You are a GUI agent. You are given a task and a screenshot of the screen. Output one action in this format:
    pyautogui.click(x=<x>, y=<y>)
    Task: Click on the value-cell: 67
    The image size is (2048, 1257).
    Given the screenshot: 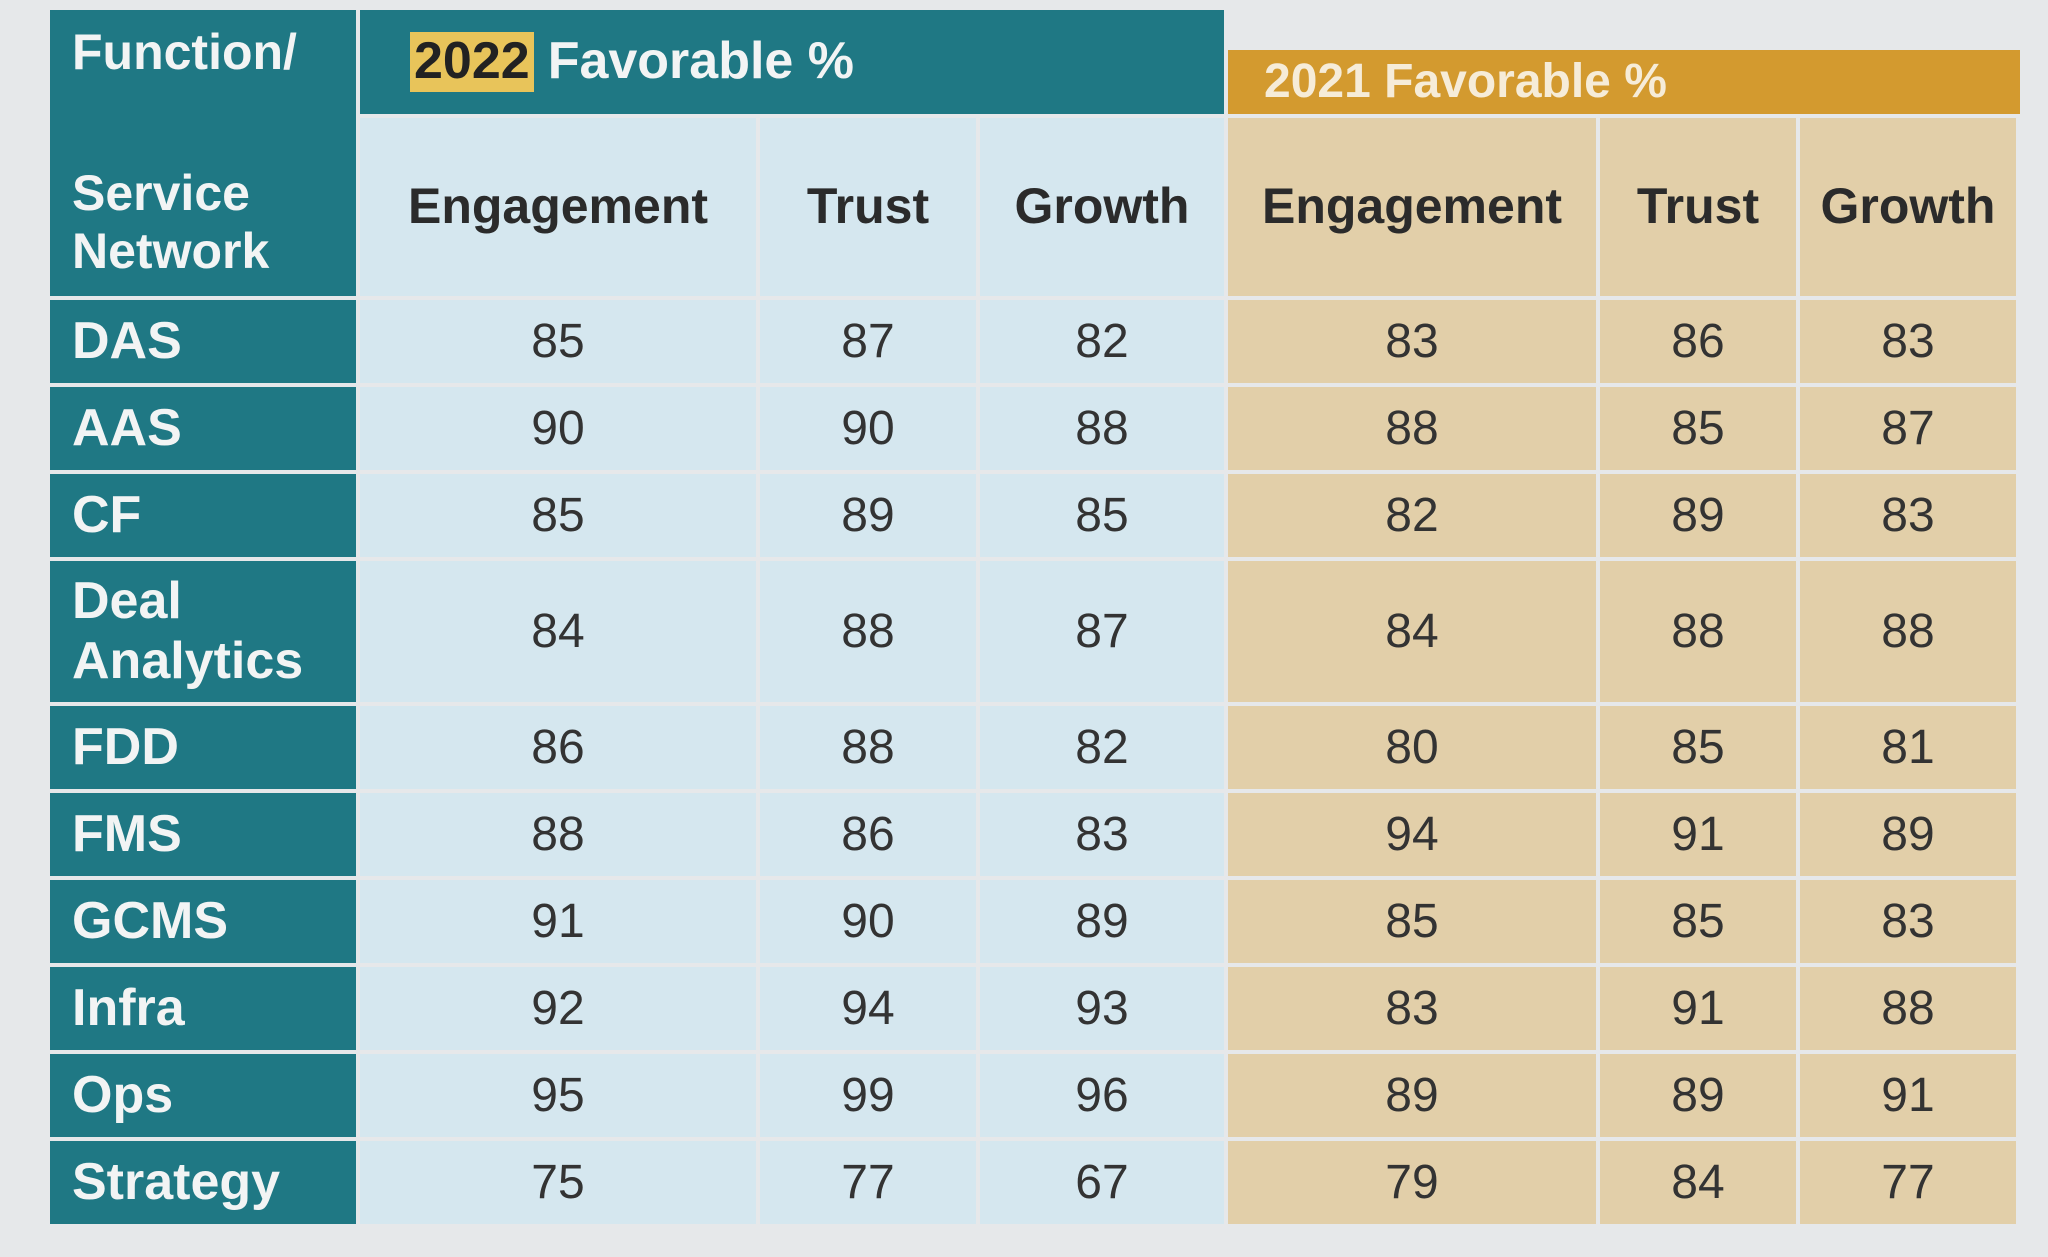 What is the action you would take?
    pyautogui.click(x=1102, y=1182)
    